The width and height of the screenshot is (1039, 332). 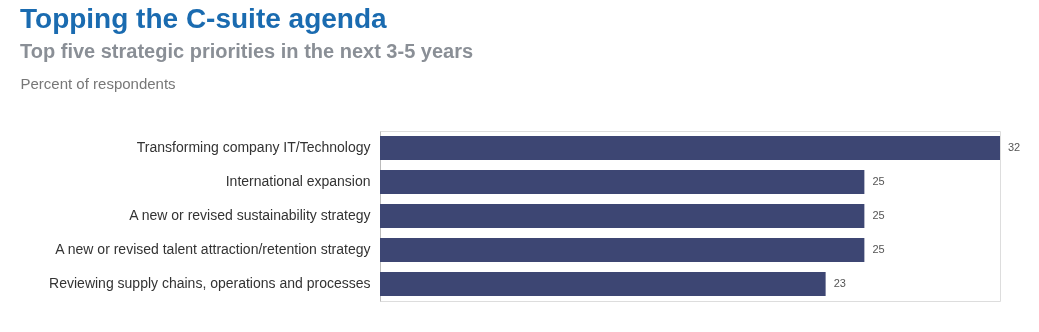 What do you see at coordinates (250, 215) in the screenshot?
I see `y-tick-label: A new or revised sustainability strategy` at bounding box center [250, 215].